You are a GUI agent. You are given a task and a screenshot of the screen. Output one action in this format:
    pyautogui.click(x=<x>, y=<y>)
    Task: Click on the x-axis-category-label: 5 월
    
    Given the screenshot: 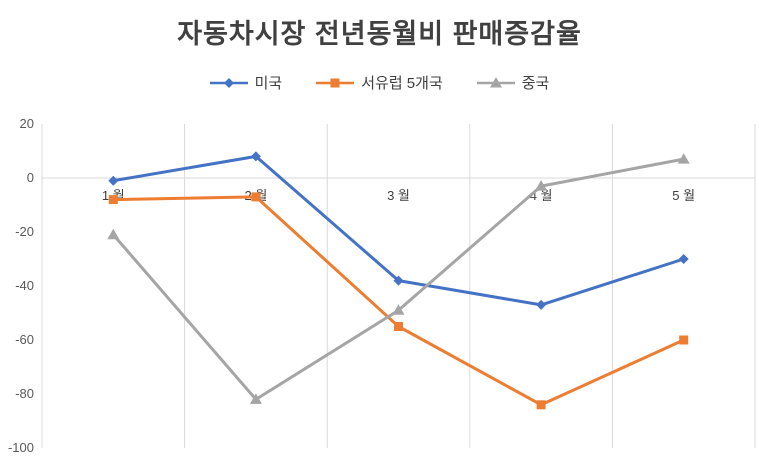 What is the action you would take?
    pyautogui.click(x=683, y=195)
    